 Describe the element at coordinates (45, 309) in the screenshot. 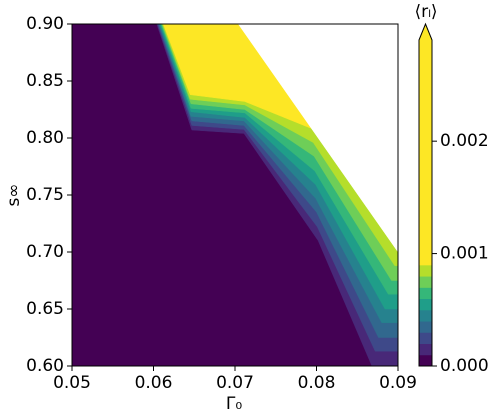

I see `y-tick-label: 0.65` at that location.